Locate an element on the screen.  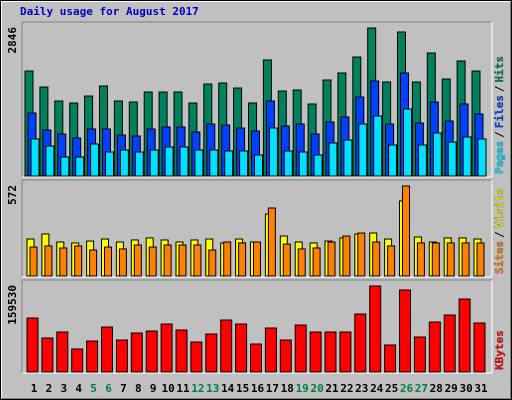
x-tick-label: 5 is located at coordinates (93, 388).